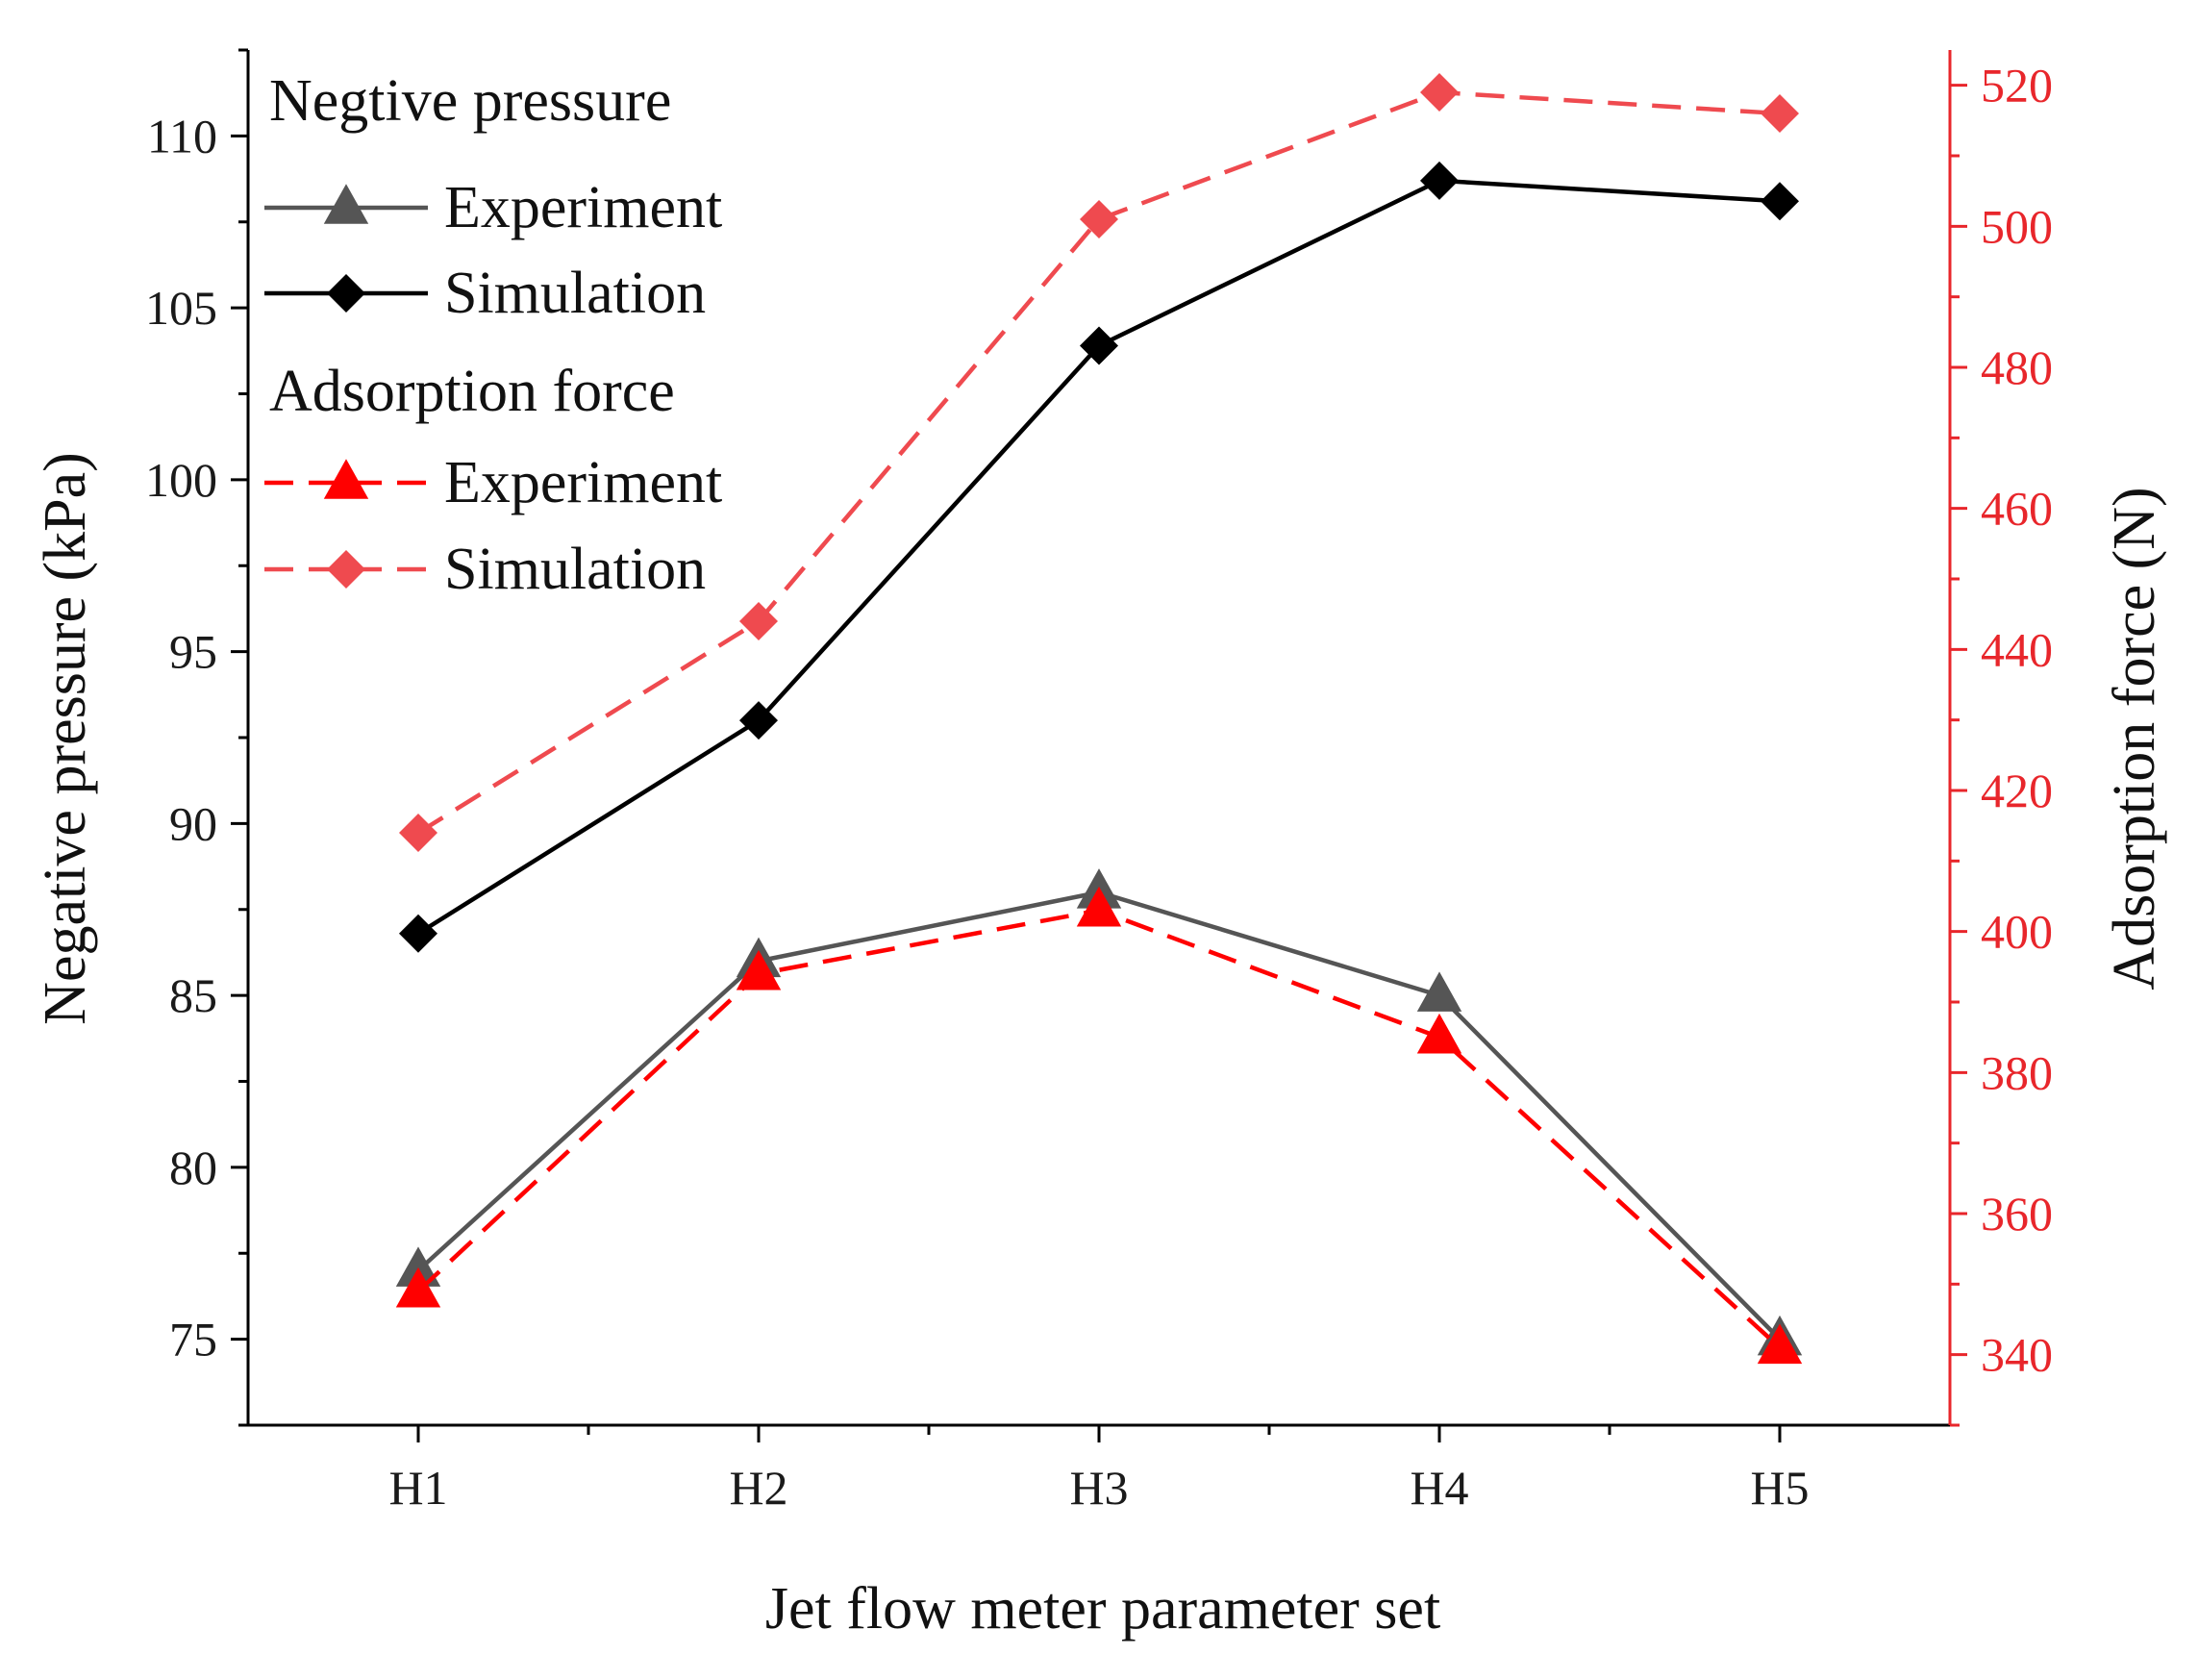 The height and width of the screenshot is (1680, 2198). What do you see at coordinates (193, 1340) in the screenshot?
I see `left-tick-label: 75` at bounding box center [193, 1340].